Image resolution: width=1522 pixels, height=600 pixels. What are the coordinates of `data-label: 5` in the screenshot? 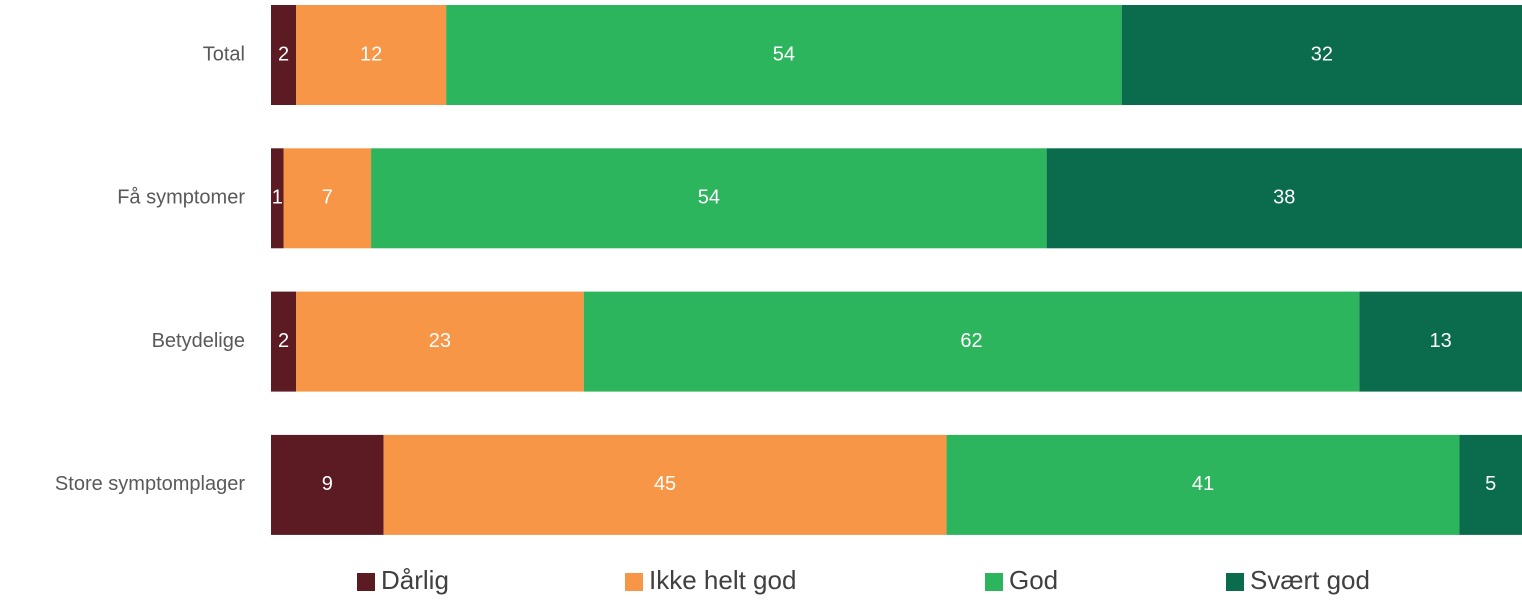 It's located at (1490, 484).